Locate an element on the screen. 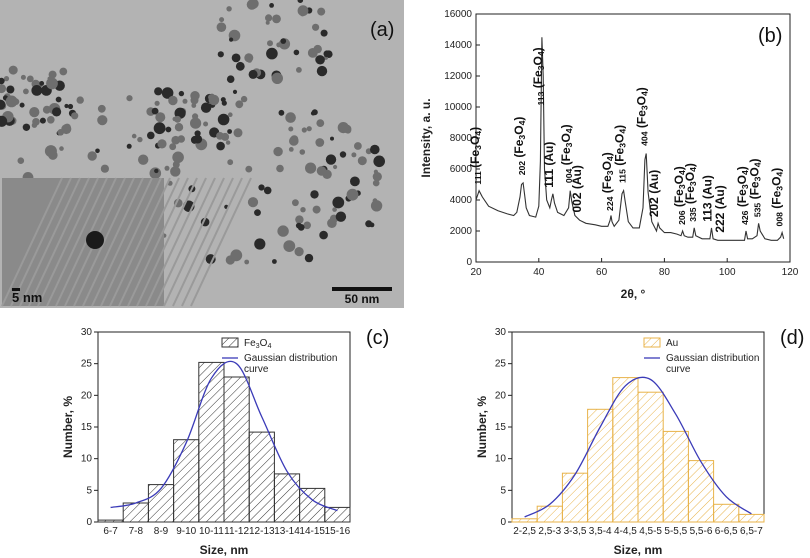  text-span: 426 is located at coordinates (745, 217).